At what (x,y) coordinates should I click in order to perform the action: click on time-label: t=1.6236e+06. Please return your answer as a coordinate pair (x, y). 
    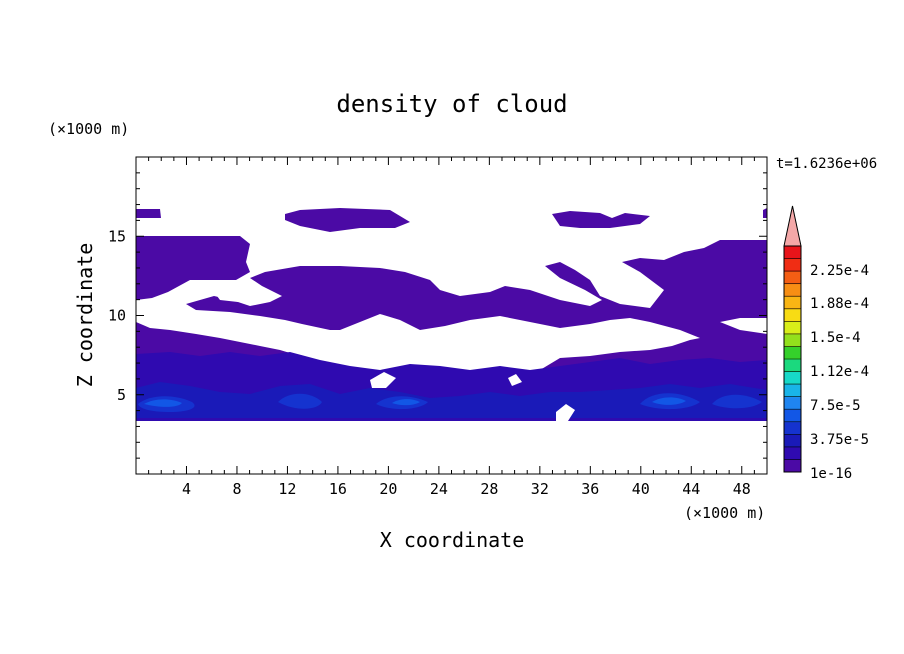
    Looking at the image, I should click on (826, 164).